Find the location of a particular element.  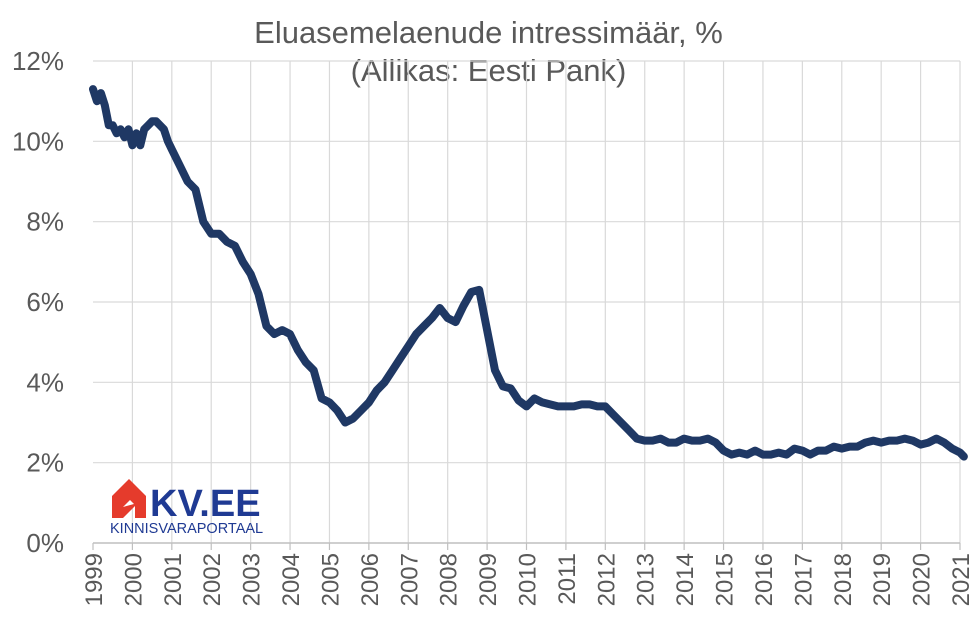

x-tick-label: 2015 is located at coordinates (725, 579).